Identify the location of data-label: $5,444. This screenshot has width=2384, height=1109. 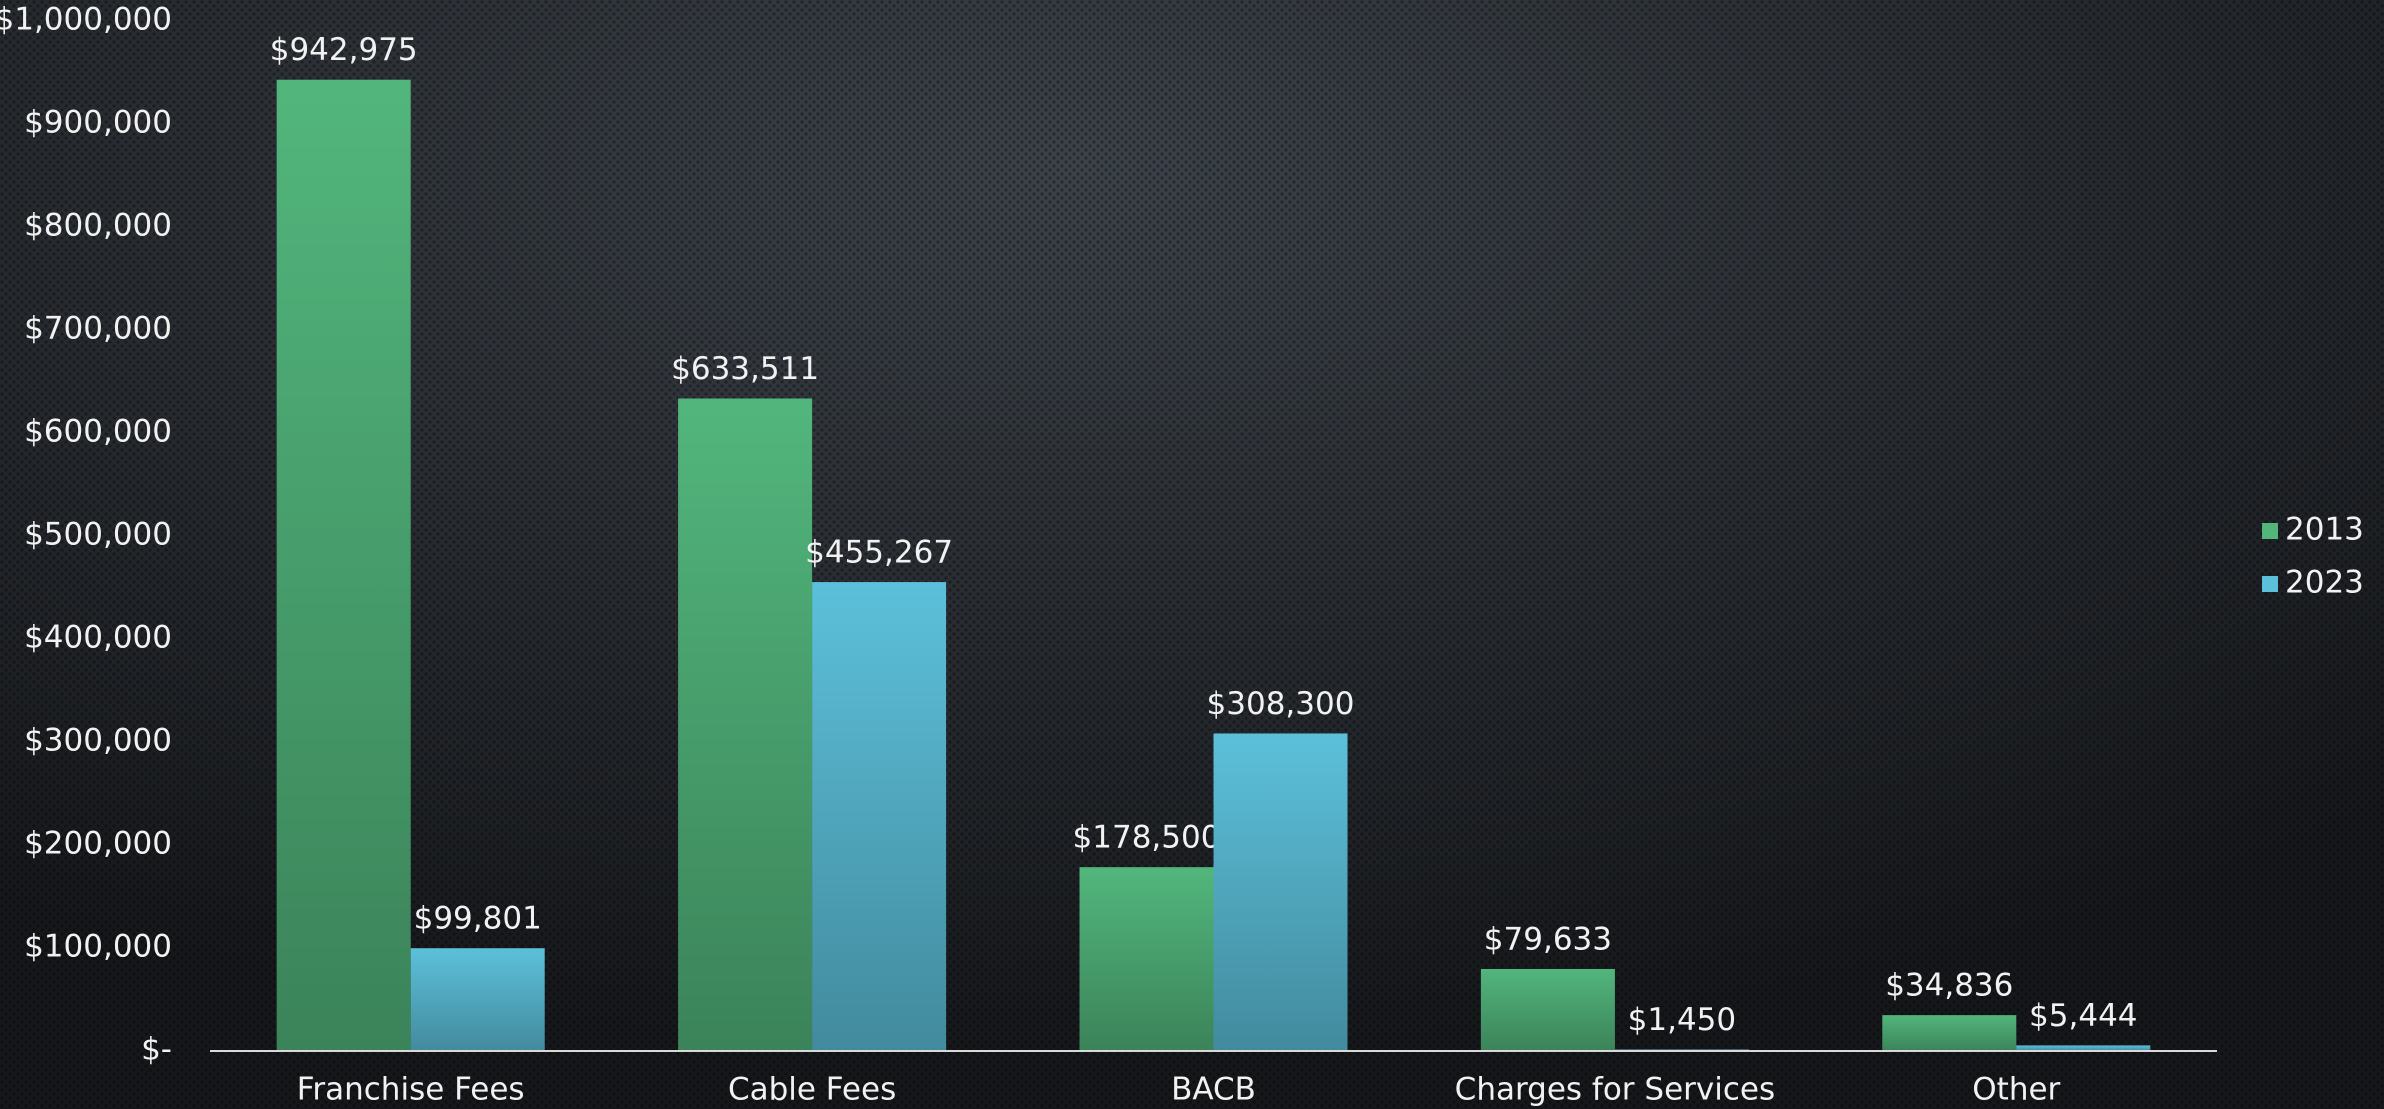
(2083, 1016).